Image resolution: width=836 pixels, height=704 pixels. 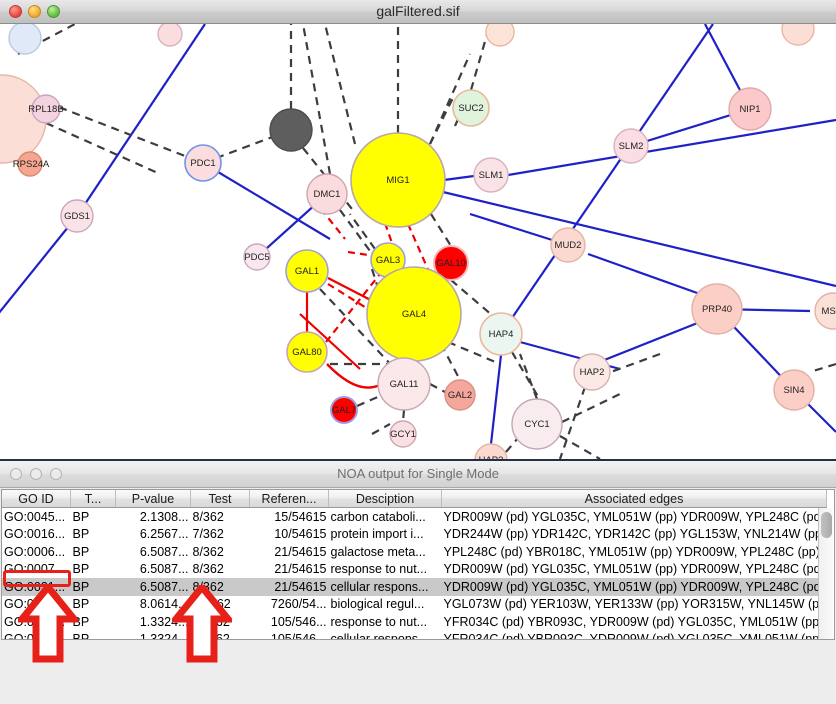 I want to click on node-SUC2, so click(x=471, y=108).